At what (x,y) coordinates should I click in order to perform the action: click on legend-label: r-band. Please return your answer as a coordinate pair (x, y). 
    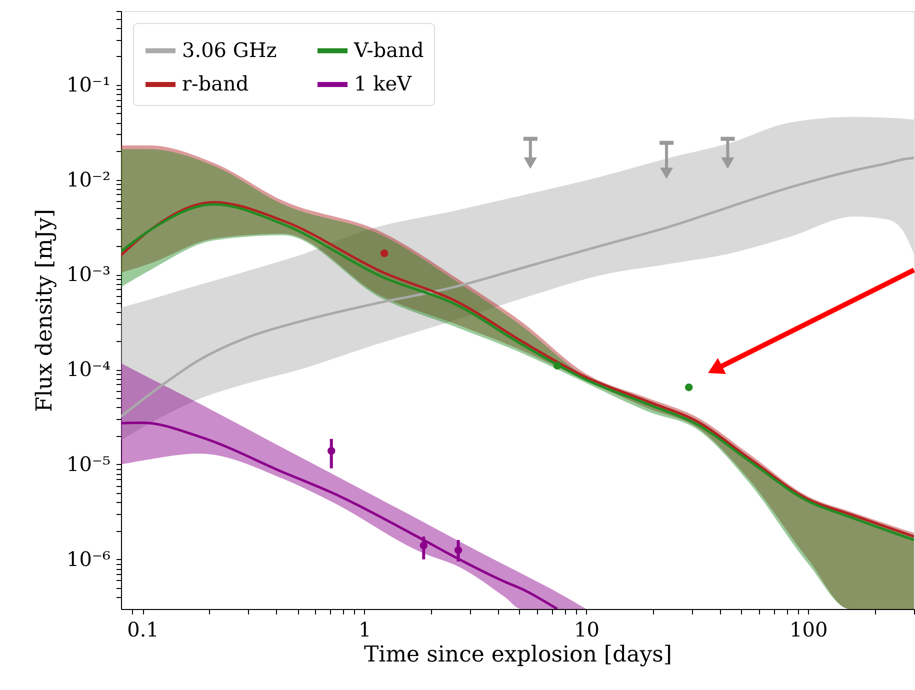
    Looking at the image, I should click on (215, 84).